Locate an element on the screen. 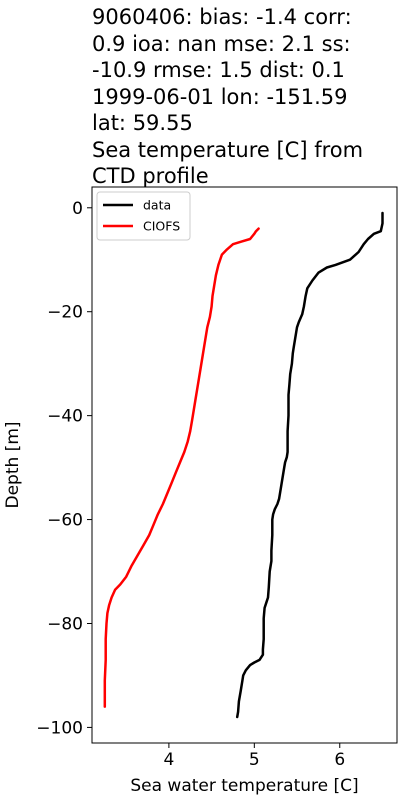  chart-title-line: 1999-06-01 lon: -151.59 is located at coordinates (220, 96).